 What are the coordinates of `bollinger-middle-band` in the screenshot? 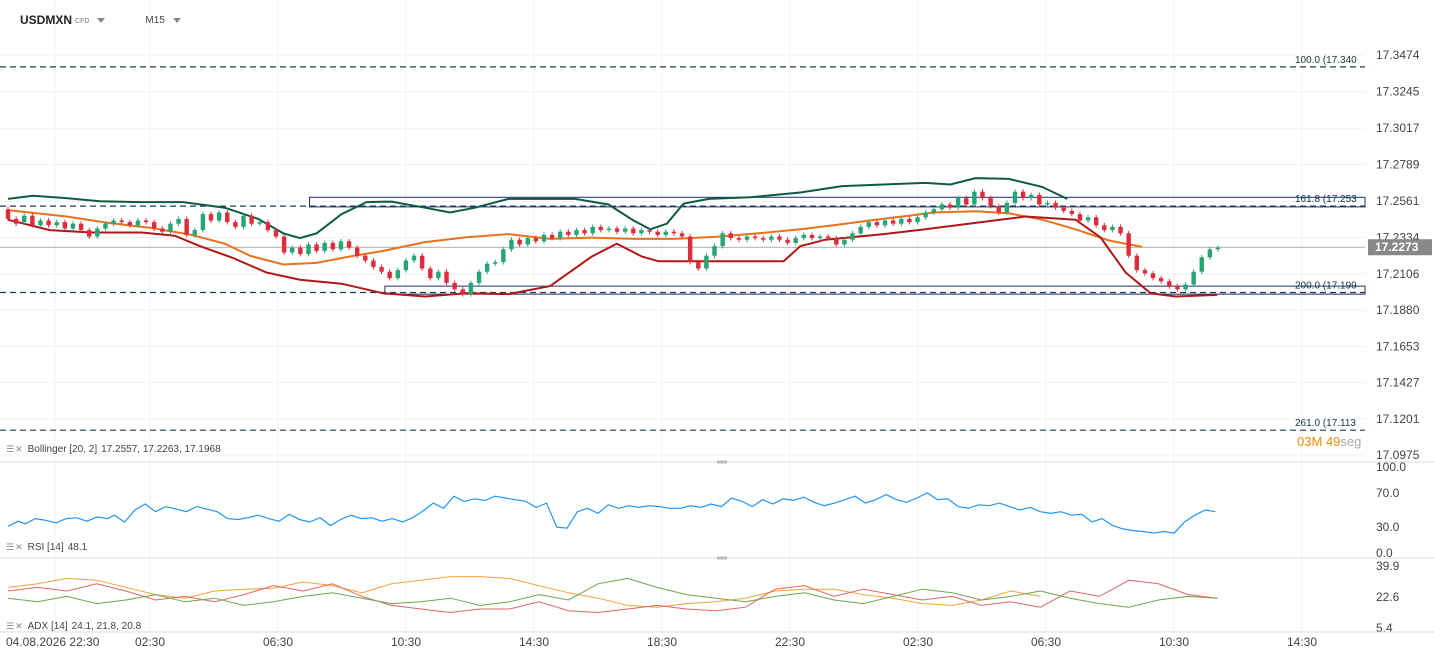 It's located at (575, 237).